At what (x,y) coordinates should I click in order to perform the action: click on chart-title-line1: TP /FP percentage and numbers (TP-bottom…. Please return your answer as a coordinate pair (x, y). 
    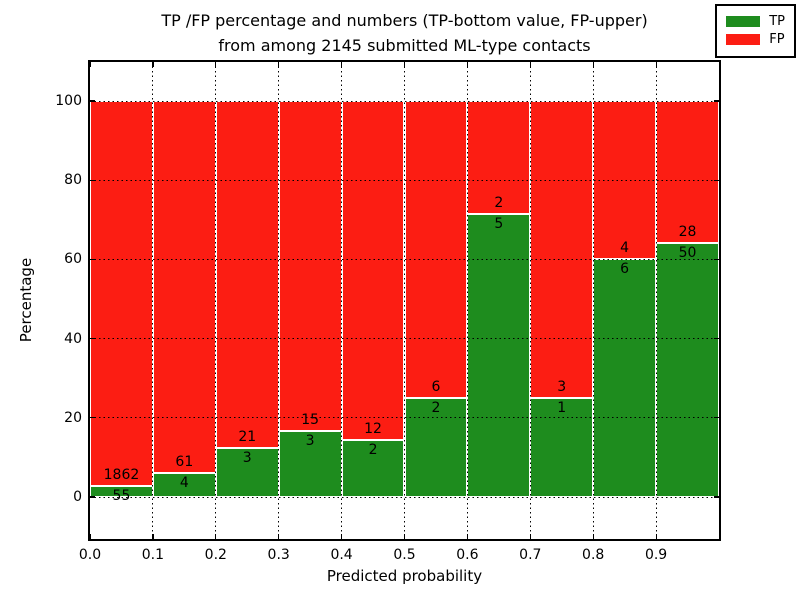
    Looking at the image, I should click on (404, 20).